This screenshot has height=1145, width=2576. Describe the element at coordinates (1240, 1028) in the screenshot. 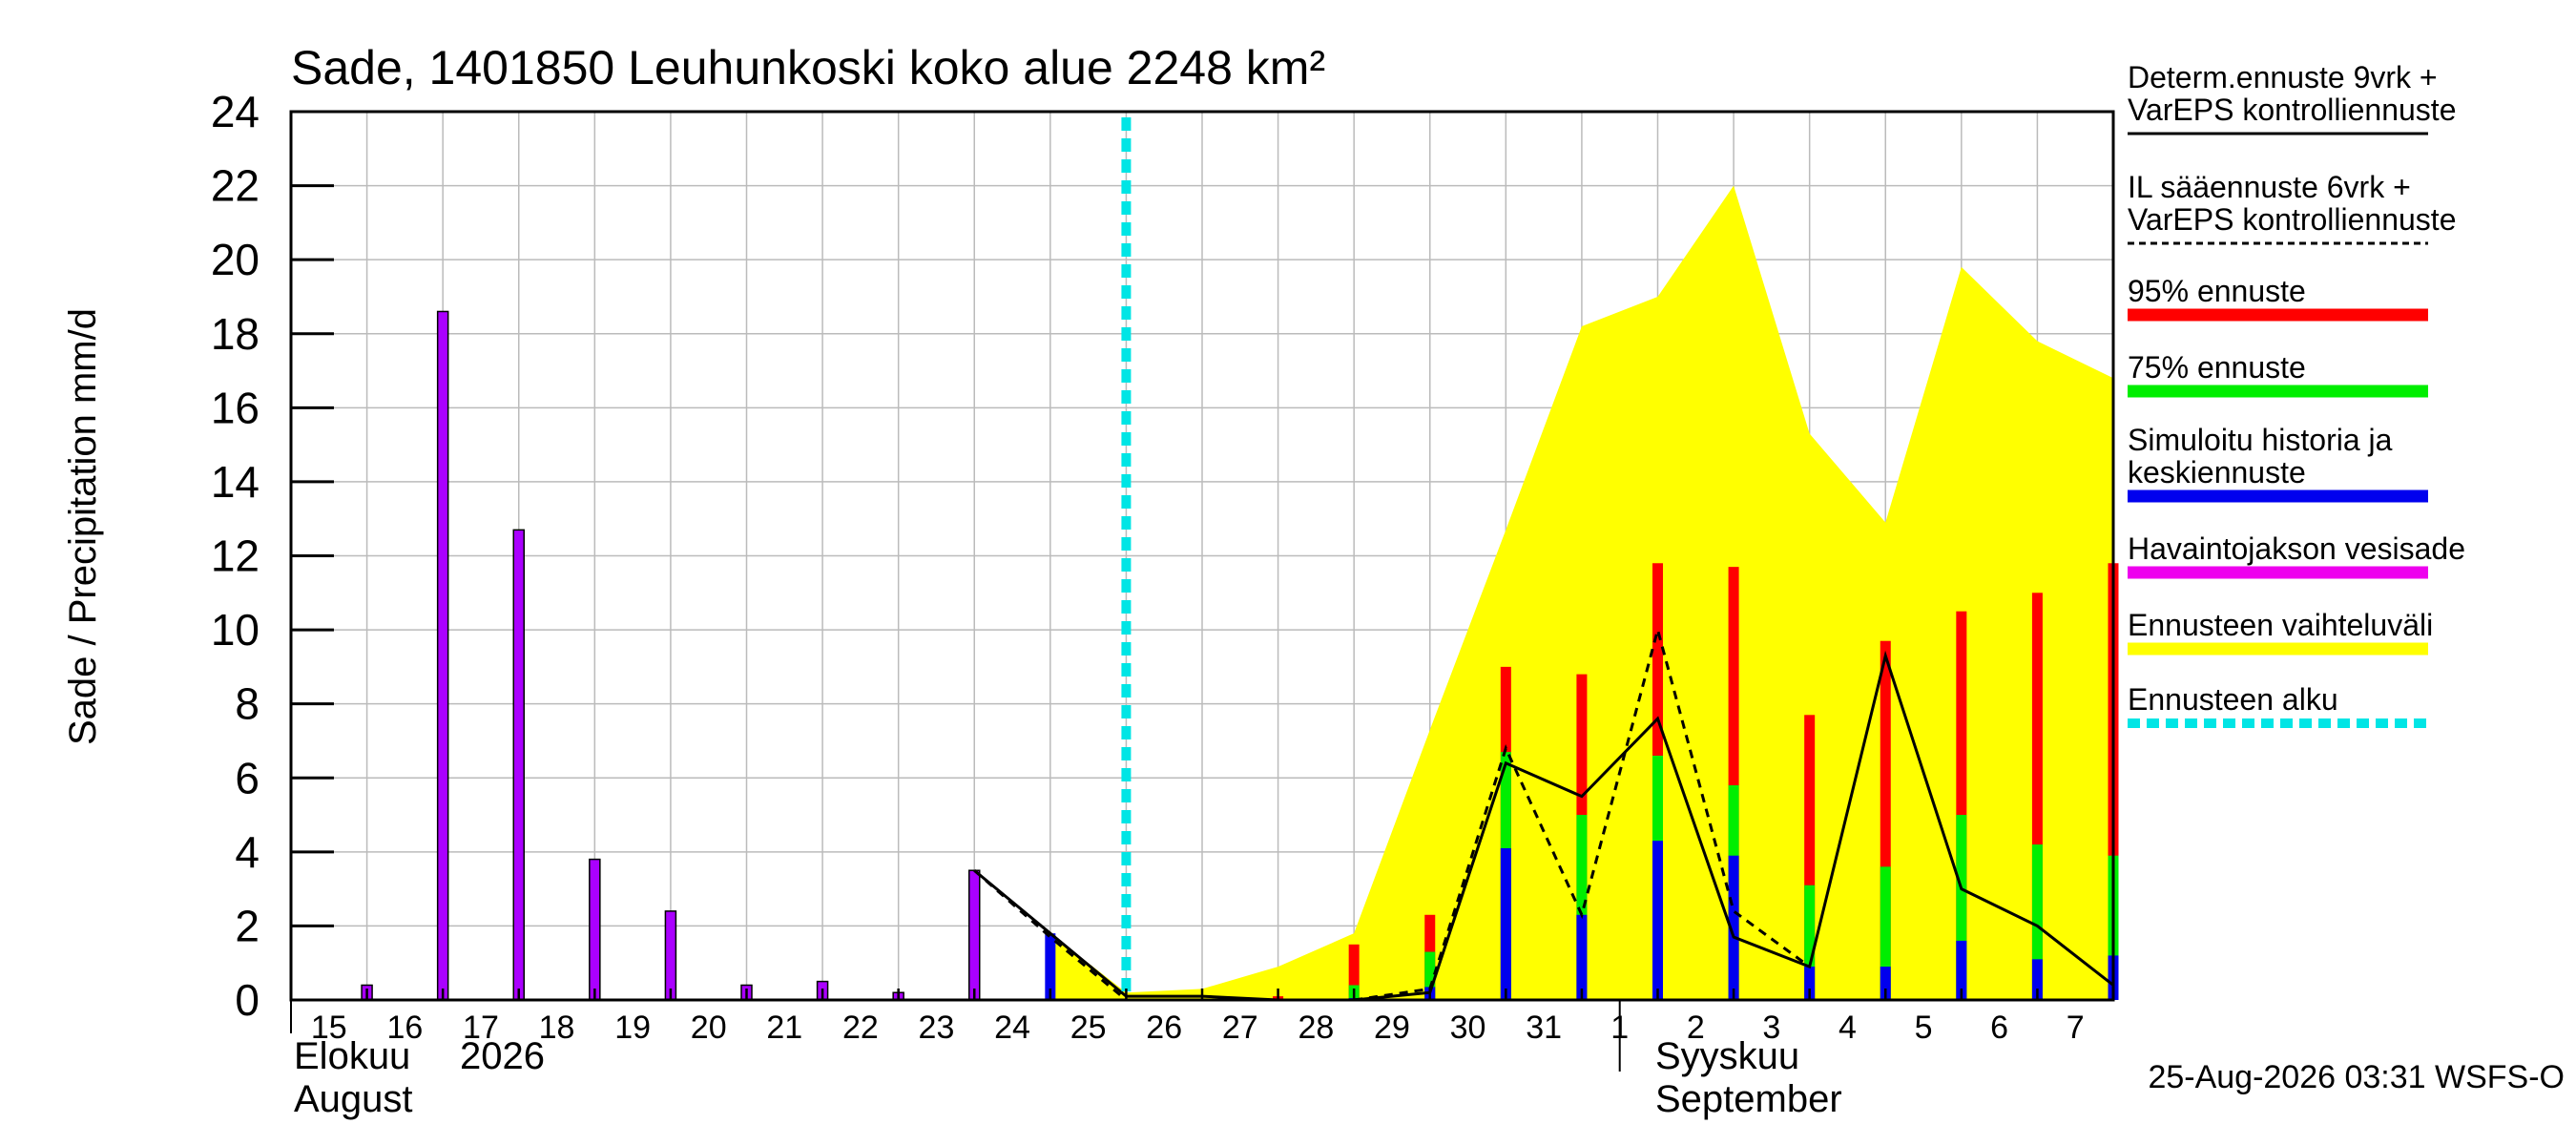

I see `x-tick-label: 27` at that location.